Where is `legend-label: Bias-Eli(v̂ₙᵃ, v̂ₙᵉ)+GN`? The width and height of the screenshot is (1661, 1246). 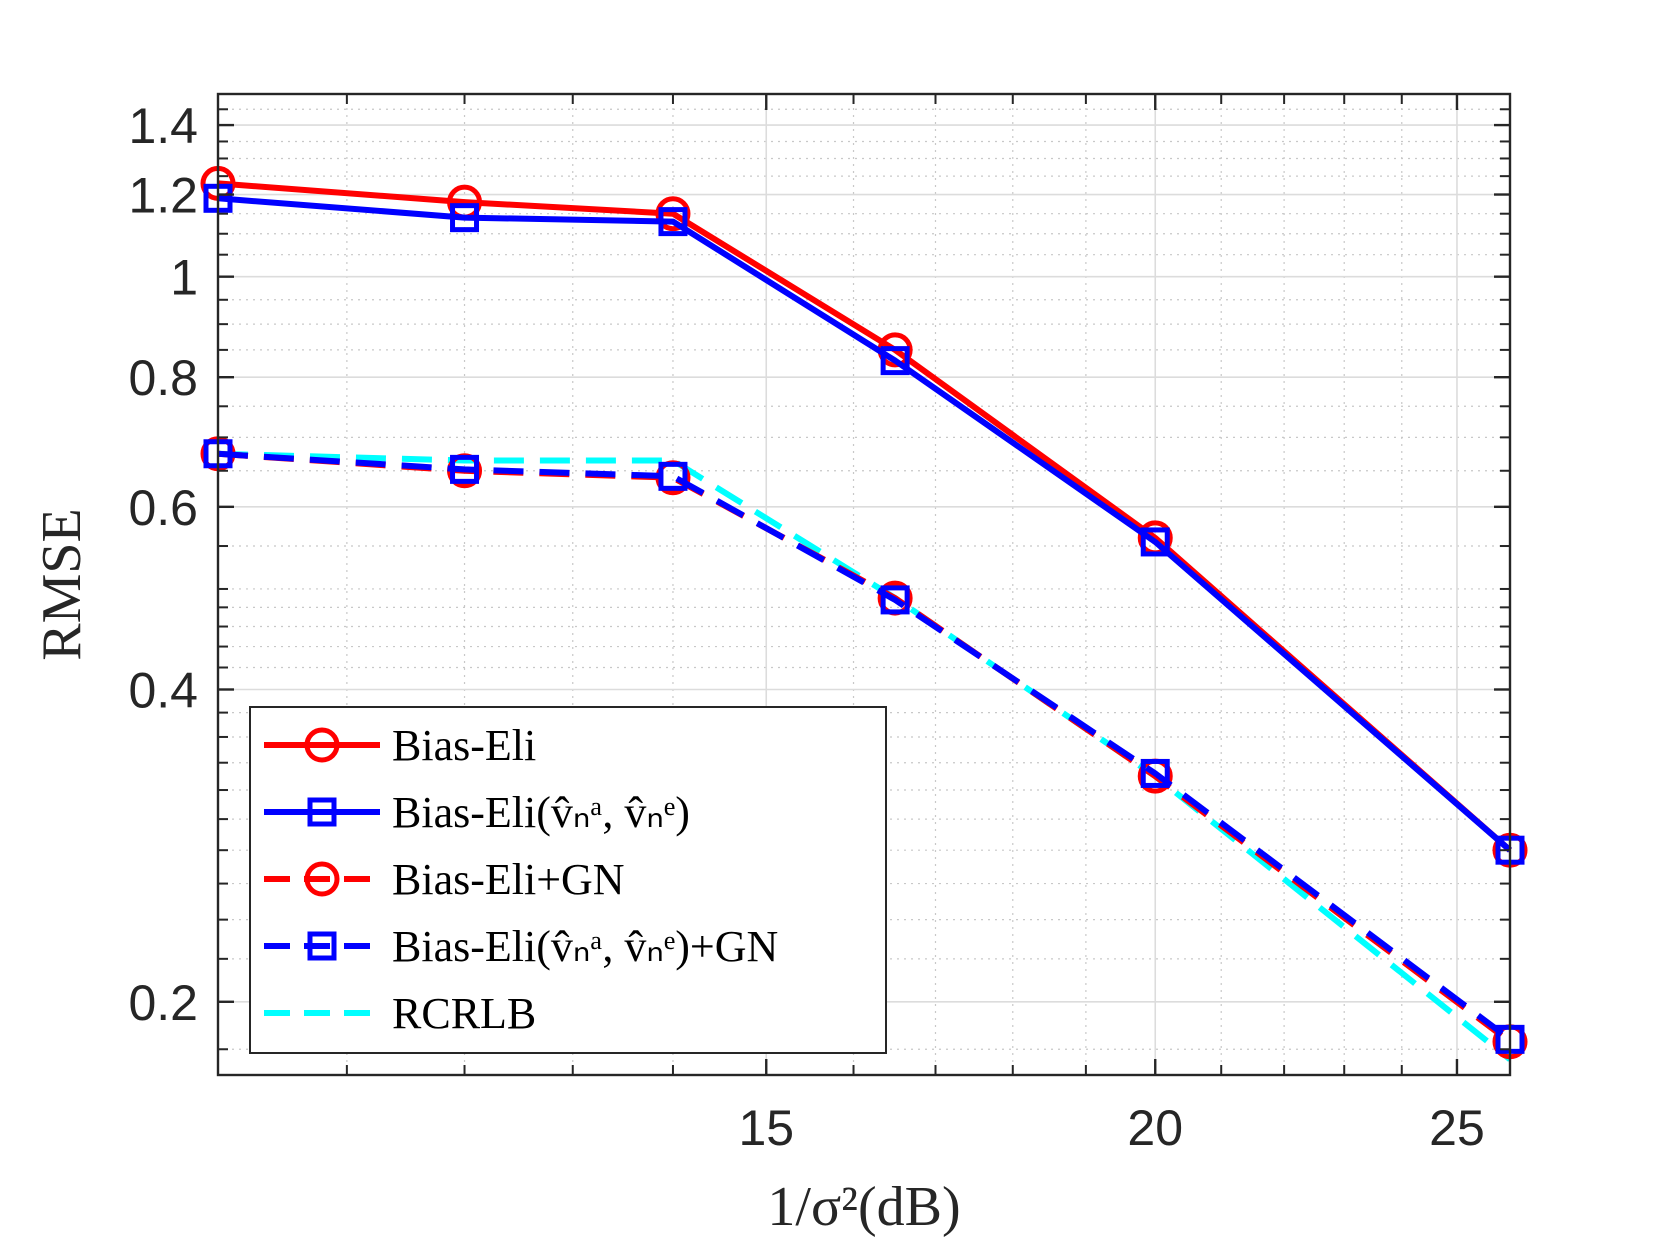
legend-label: Bias-Eli(v̂ₙᵃ, v̂ₙᵉ)+GN is located at coordinates (585, 946).